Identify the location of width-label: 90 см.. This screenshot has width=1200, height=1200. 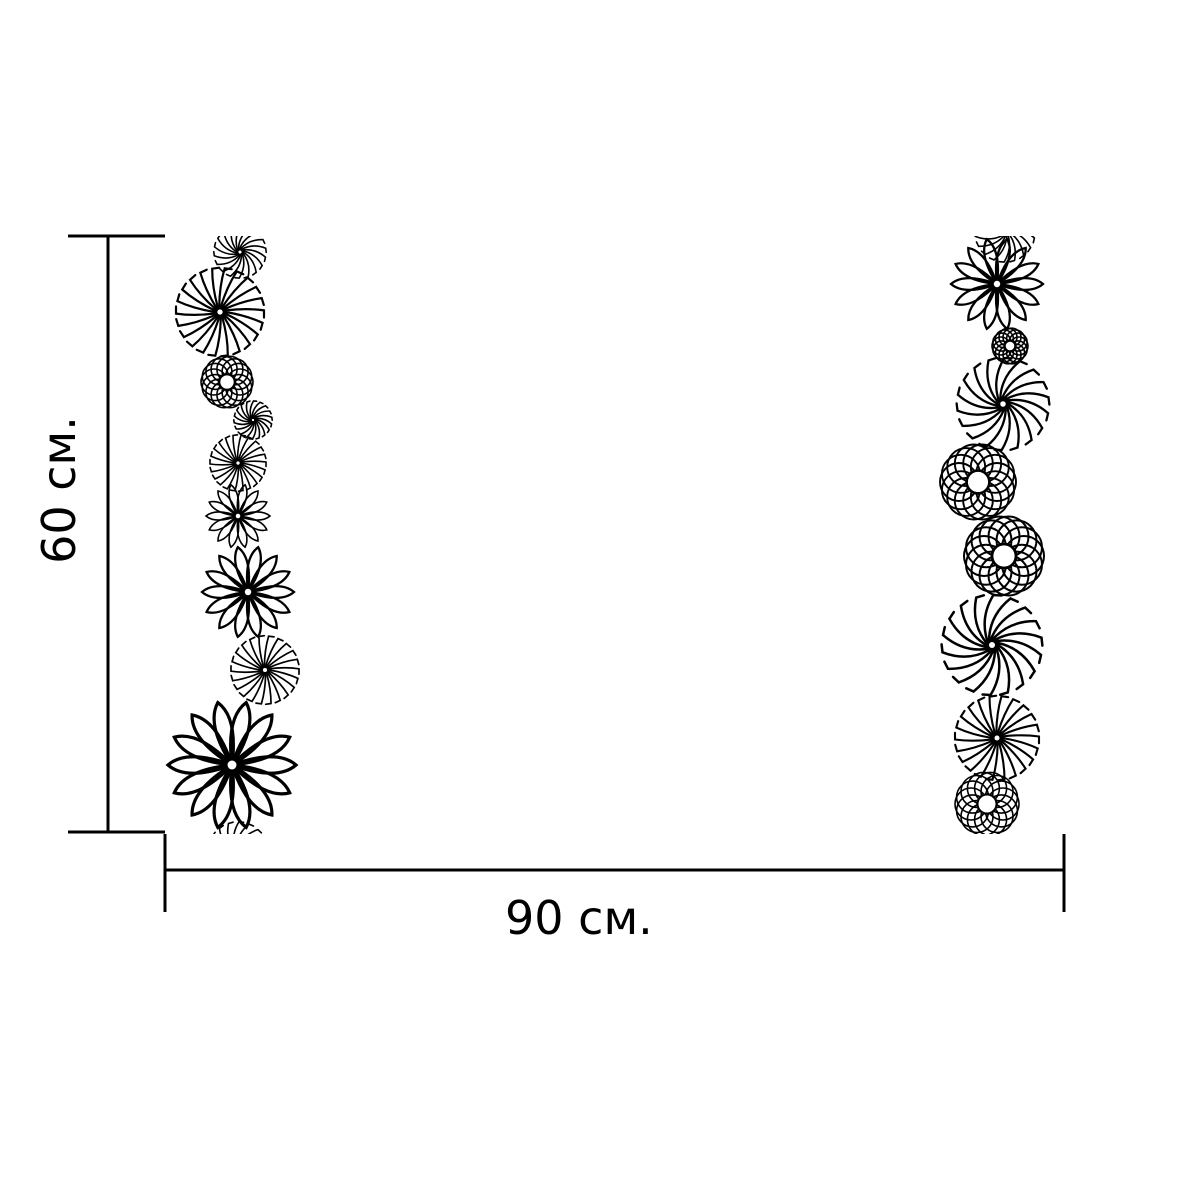
(579, 918).